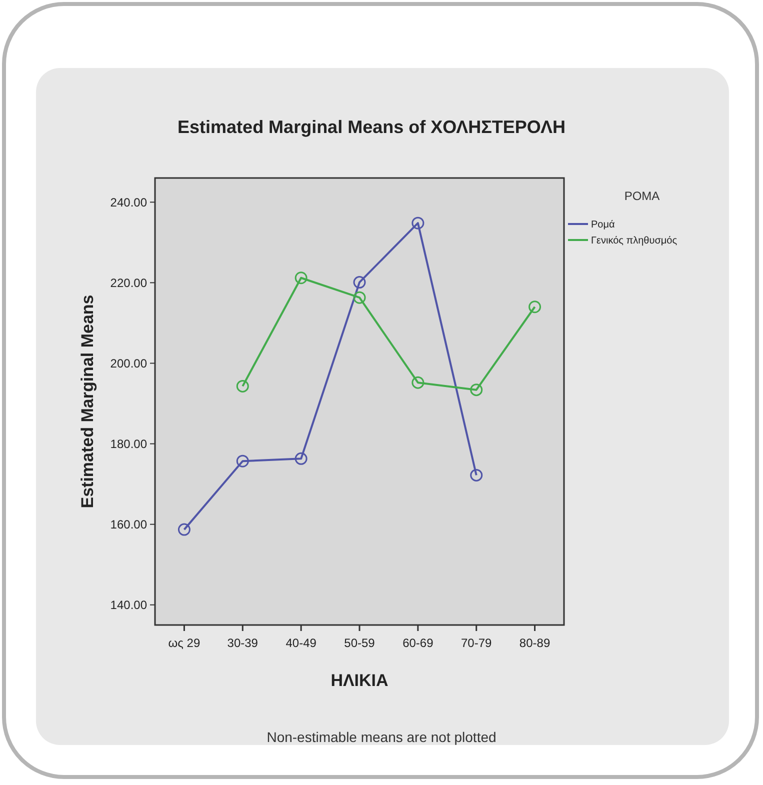 The height and width of the screenshot is (785, 763). I want to click on legend-label: Ρομά, so click(603, 225).